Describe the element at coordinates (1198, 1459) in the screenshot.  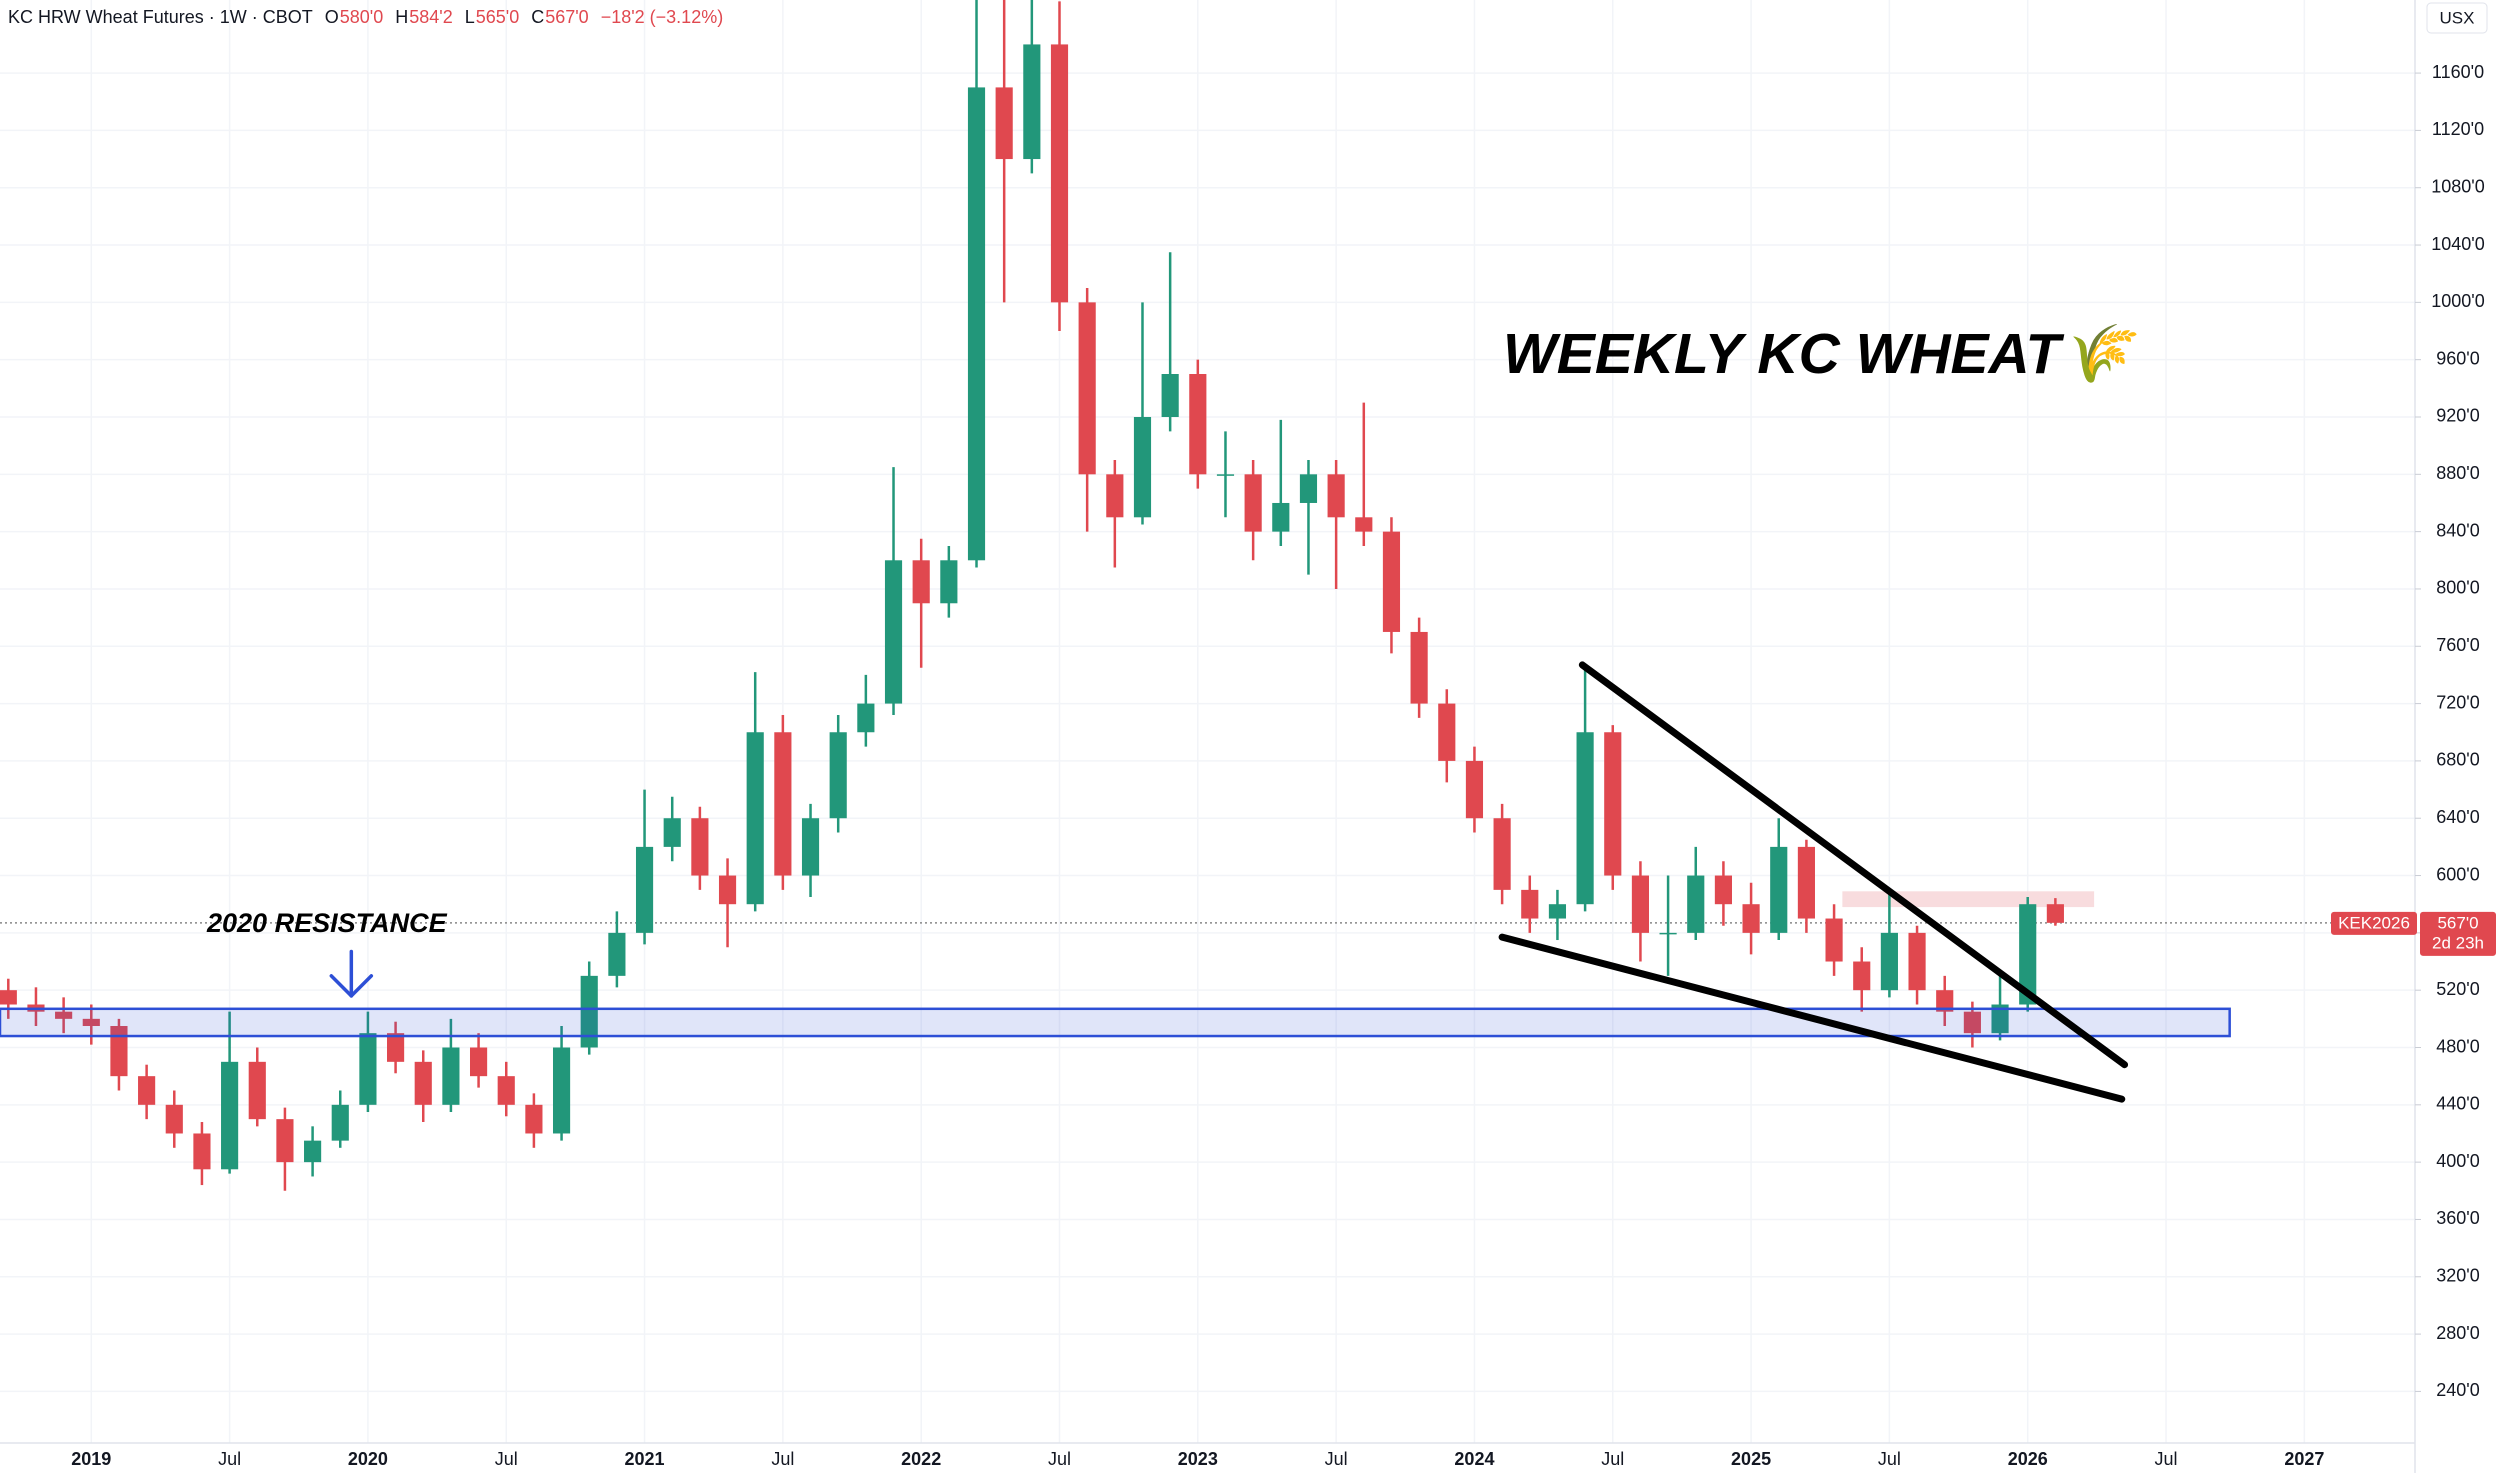
I see `x-tick-label: 2023` at that location.